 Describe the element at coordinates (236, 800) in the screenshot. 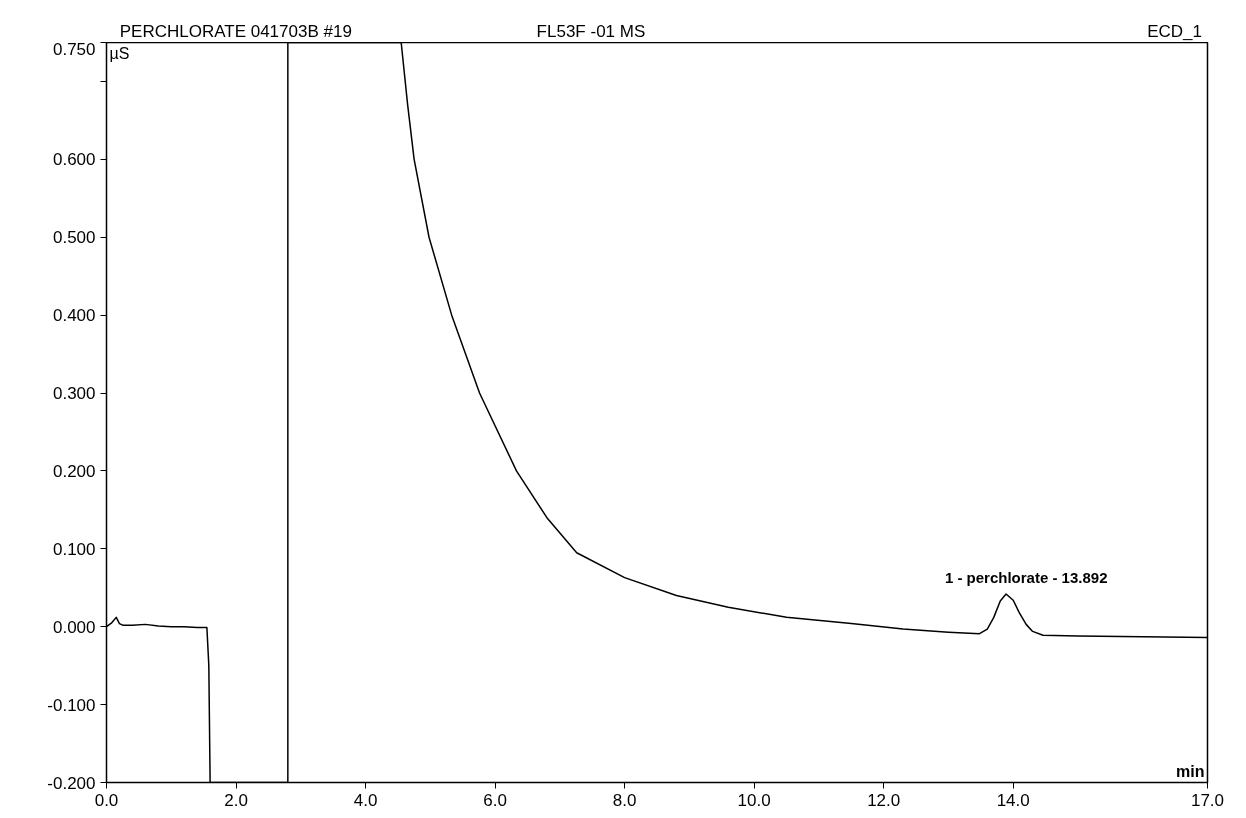

I see `x-tick-label: 2.0` at that location.